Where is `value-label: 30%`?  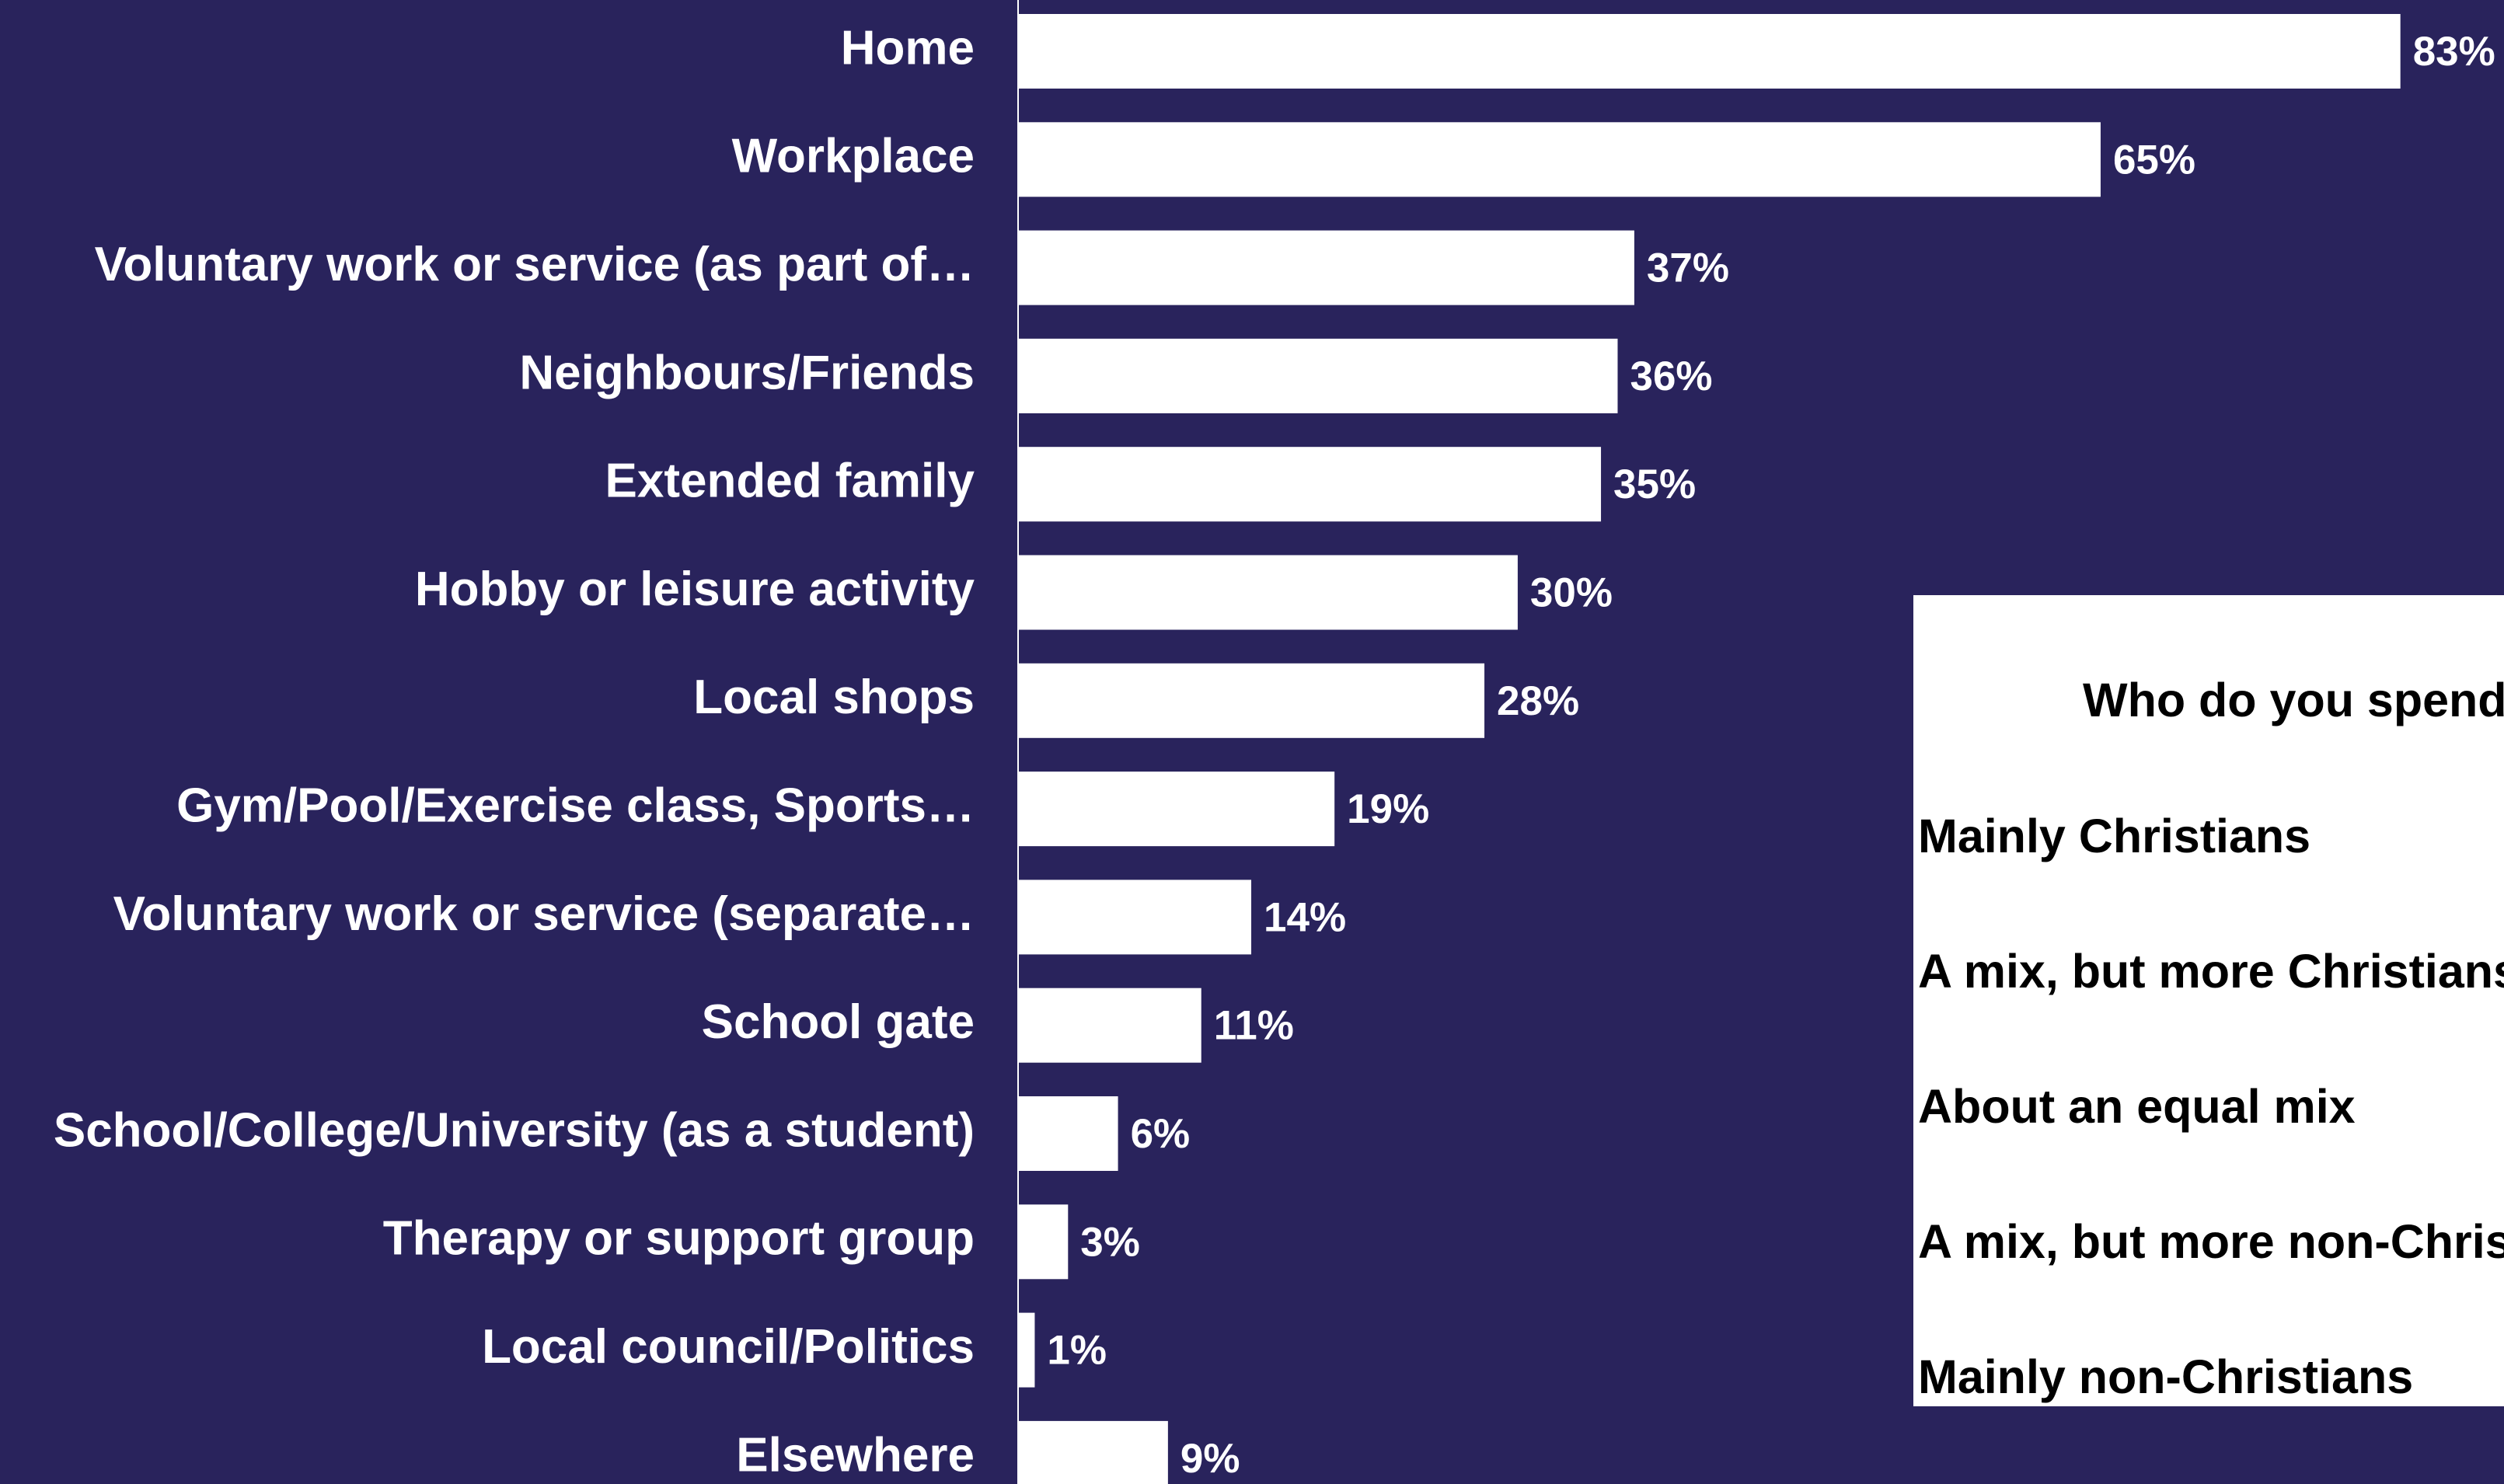 value-label: 30% is located at coordinates (1571, 593).